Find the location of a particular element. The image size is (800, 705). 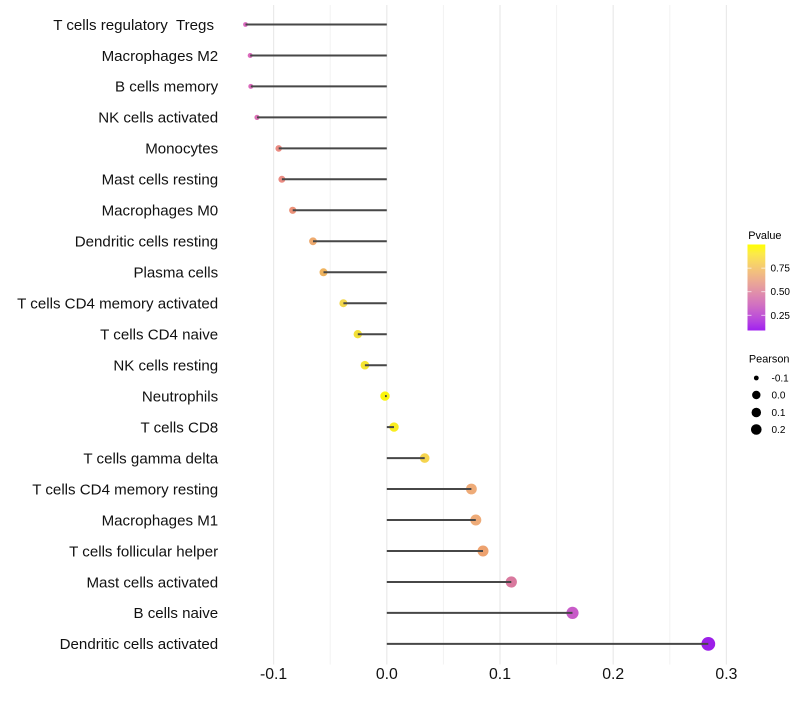

svg-text: NK cells activated is located at coordinates (158, 118).